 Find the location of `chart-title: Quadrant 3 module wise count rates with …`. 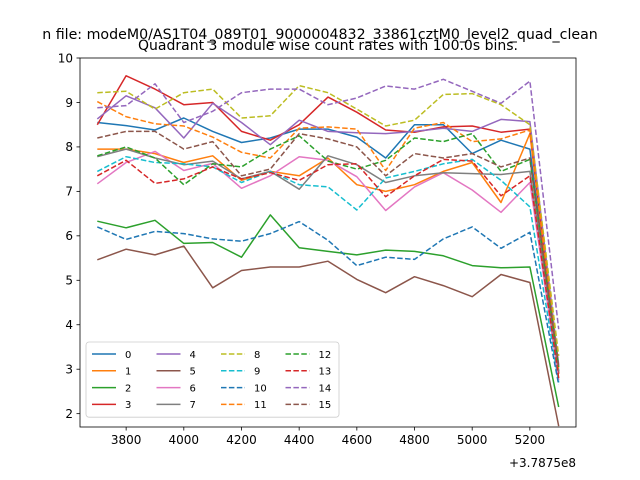

chart-title: Quadrant 3 module wise count rates with … is located at coordinates (328, 46).